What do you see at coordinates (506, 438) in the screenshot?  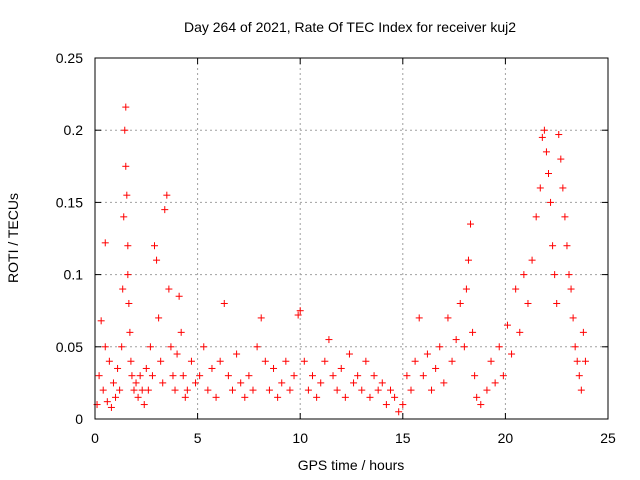 I see `x-tick-label: 20` at bounding box center [506, 438].